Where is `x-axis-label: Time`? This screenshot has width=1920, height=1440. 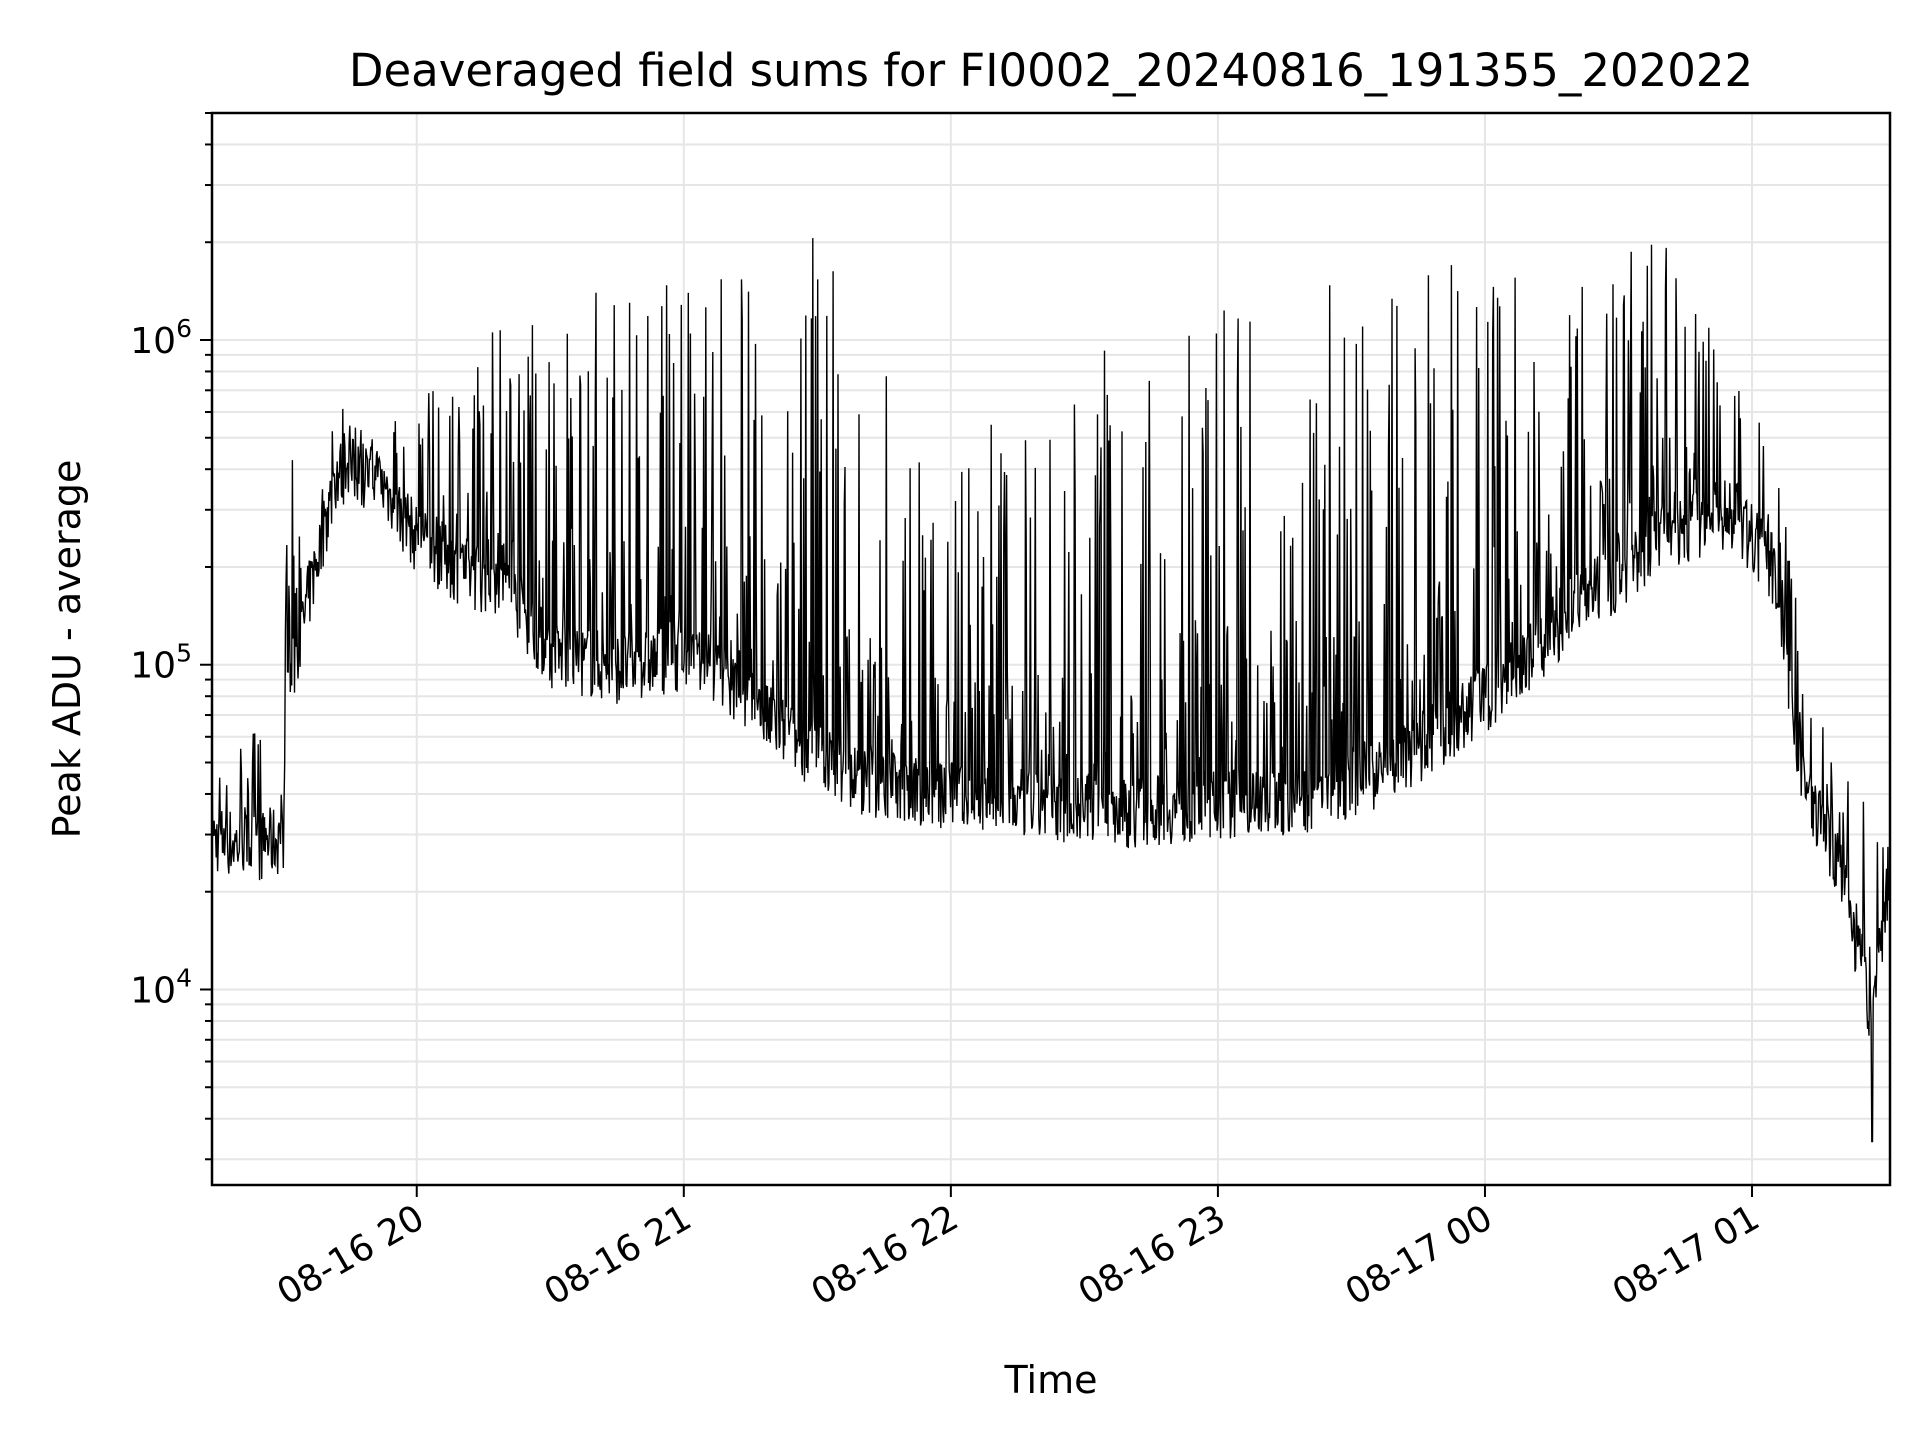
x-axis-label: Time is located at coordinates (1051, 1380).